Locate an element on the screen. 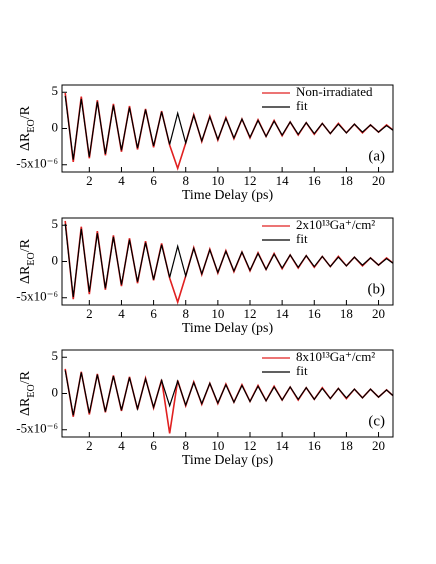 The width and height of the screenshot is (436, 564). panel-label: (a) is located at coordinates (376, 156).